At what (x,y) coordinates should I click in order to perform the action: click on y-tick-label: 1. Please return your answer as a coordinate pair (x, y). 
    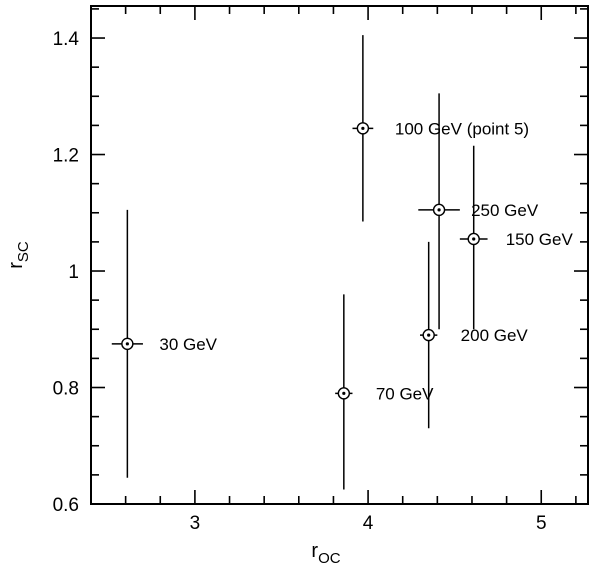
    Looking at the image, I should click on (73, 272).